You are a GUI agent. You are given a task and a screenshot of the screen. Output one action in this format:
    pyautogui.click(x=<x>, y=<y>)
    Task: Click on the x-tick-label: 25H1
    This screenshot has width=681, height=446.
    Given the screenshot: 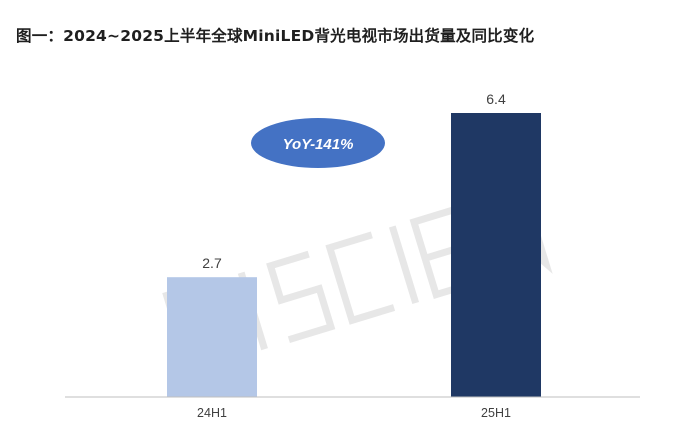 What is the action you would take?
    pyautogui.click(x=496, y=413)
    